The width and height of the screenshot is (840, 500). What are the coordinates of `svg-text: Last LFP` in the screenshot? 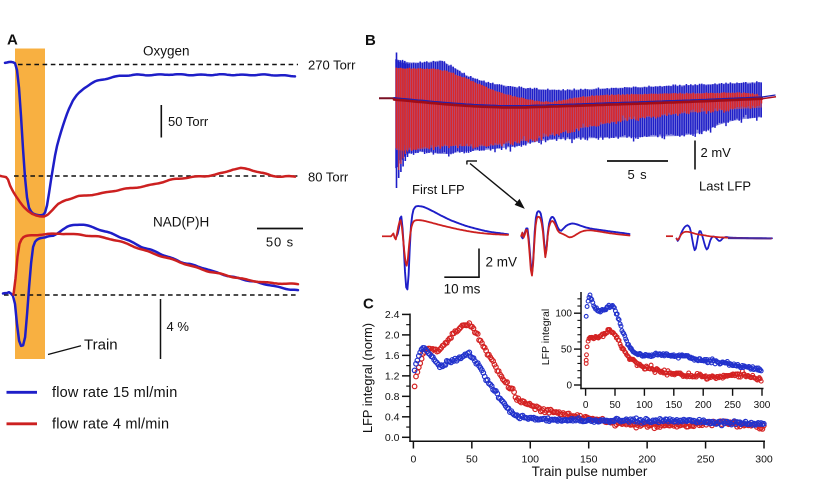 It's located at (725, 186).